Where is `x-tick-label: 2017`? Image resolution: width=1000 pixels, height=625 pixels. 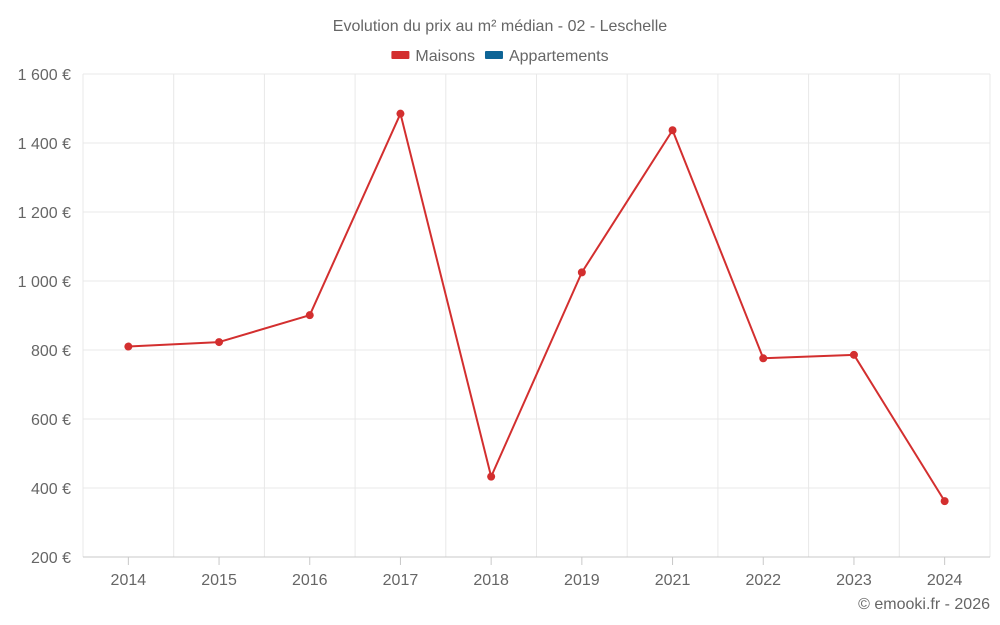
x-tick-label: 2017 is located at coordinates (401, 580).